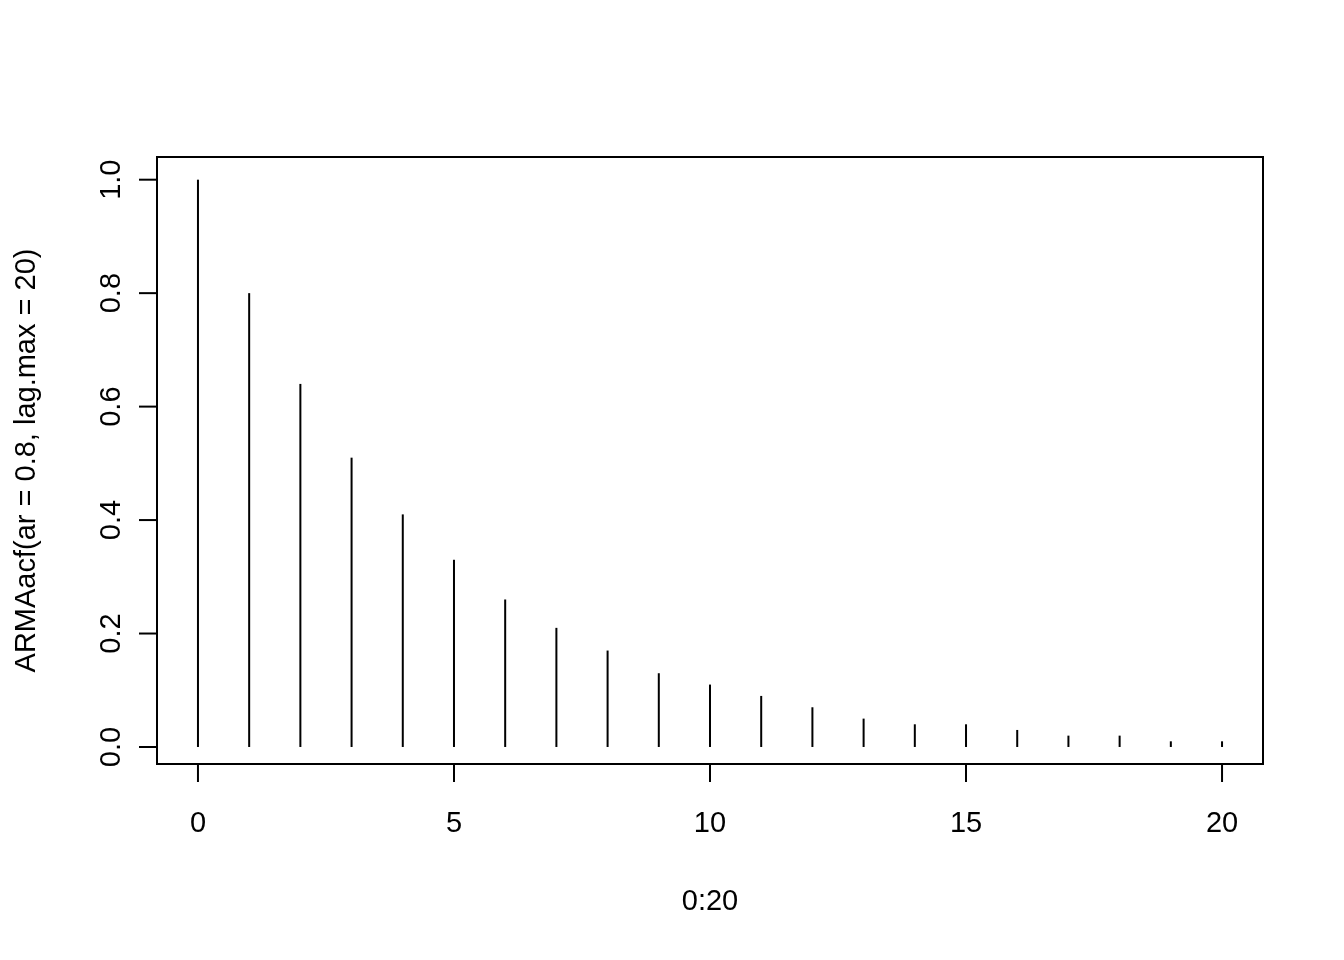  I want to click on y-tick-label: 0.2, so click(110, 633).